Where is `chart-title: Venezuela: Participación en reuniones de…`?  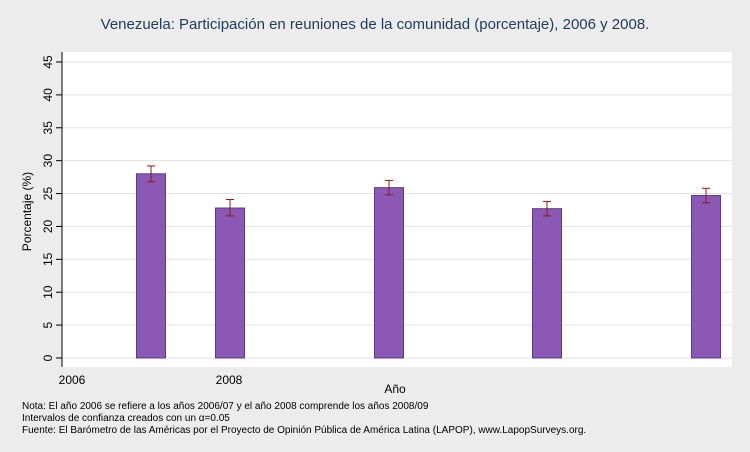
chart-title: Venezuela: Participación en reuniones de… is located at coordinates (375, 24).